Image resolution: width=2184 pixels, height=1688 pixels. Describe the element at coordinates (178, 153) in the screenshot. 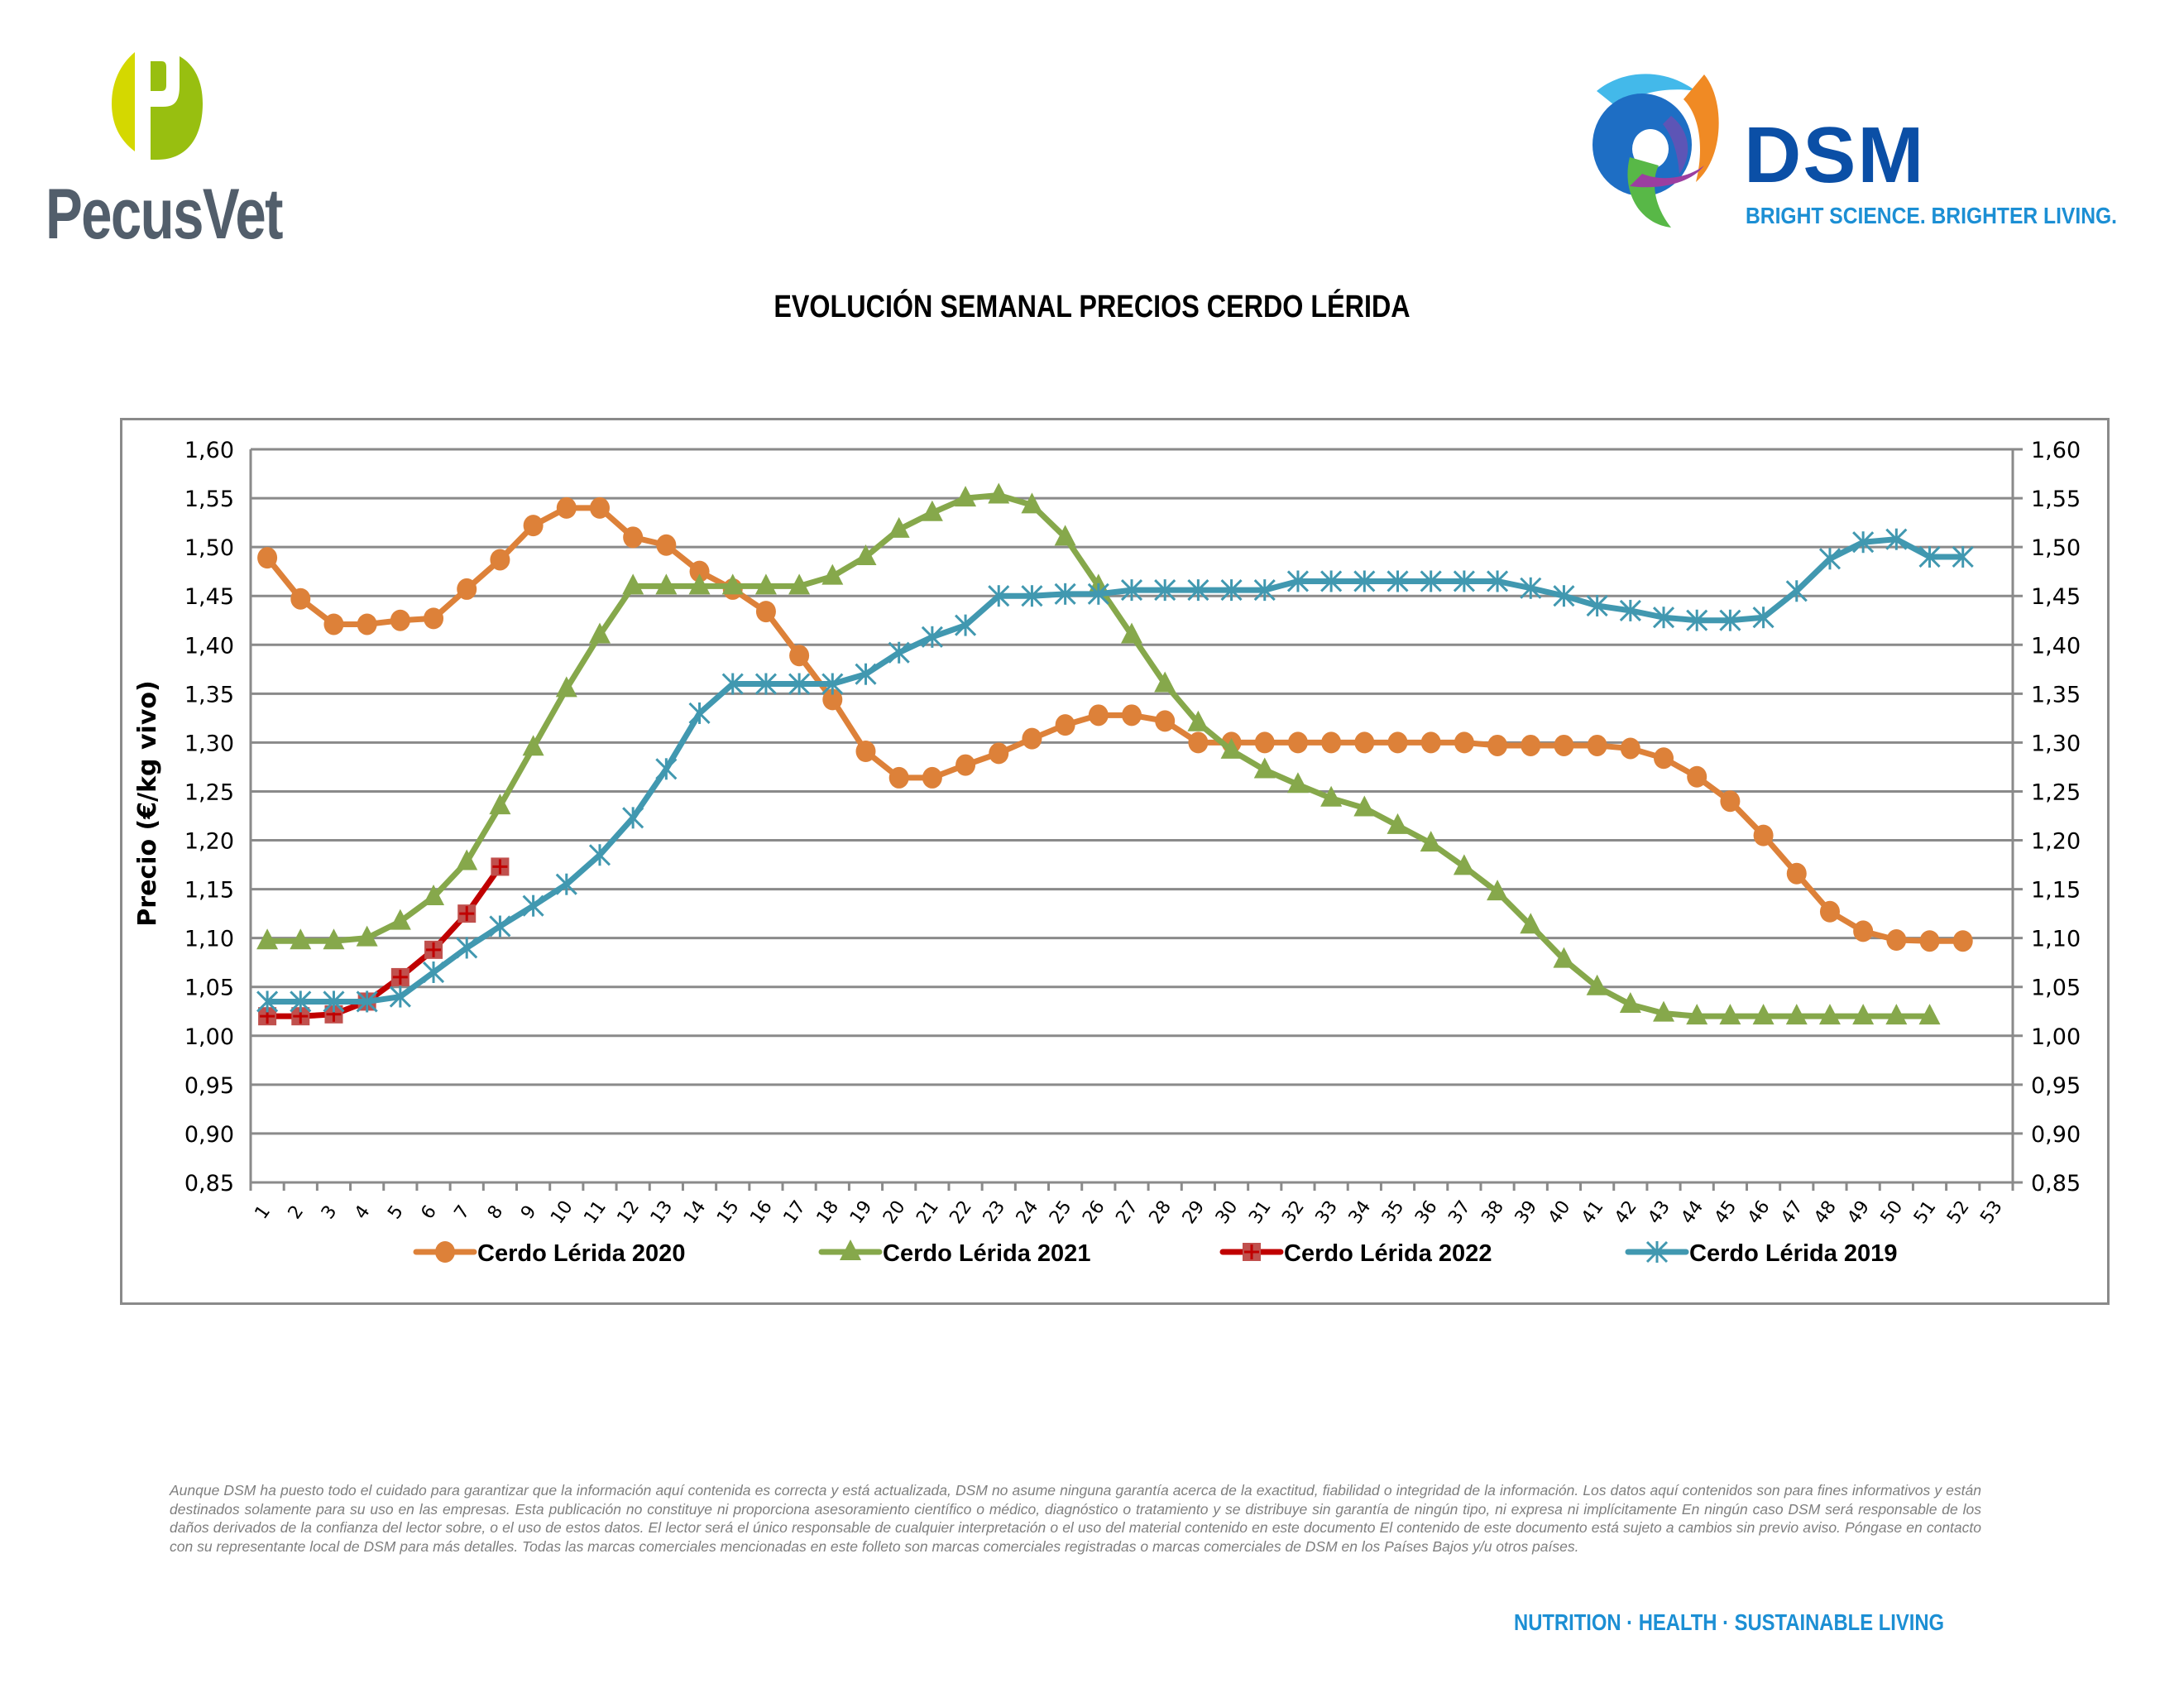

I see `pecusvet-logo: PecusVet` at that location.